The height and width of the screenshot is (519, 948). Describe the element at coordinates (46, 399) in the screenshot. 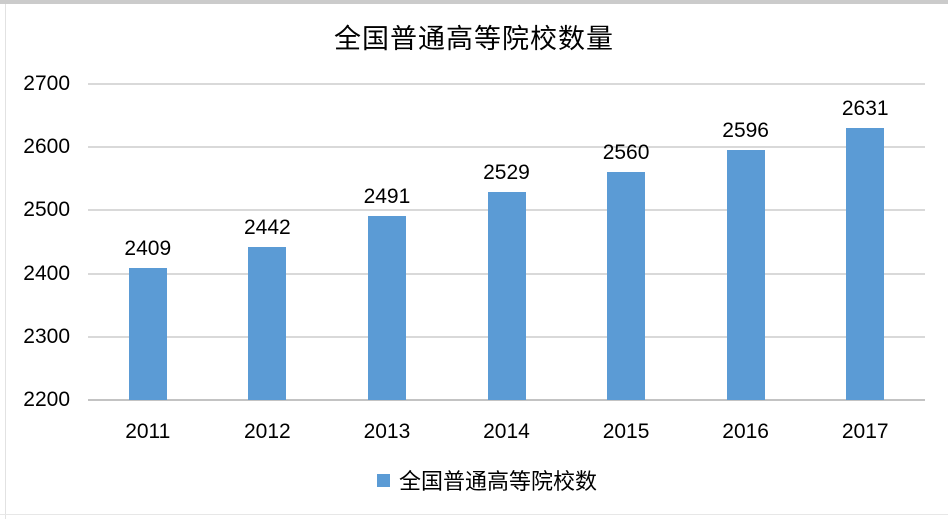

I see `y-axis-tick-label: 2200` at that location.